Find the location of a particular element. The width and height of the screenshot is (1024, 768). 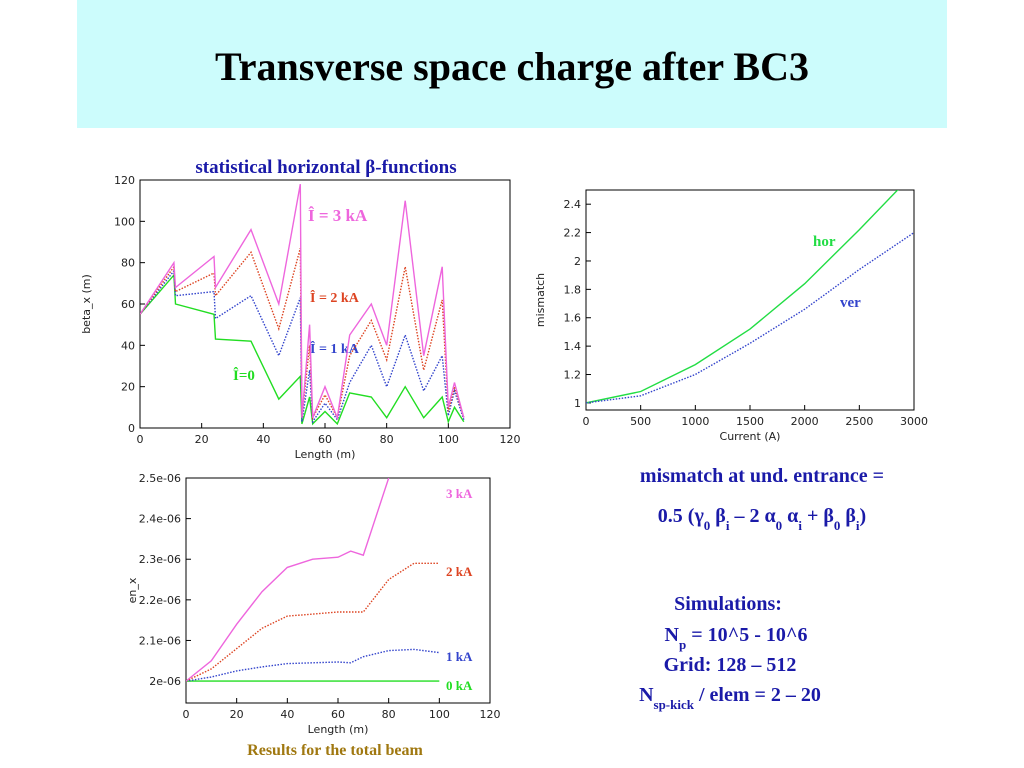

series-label: 3 kA is located at coordinates (459, 493).